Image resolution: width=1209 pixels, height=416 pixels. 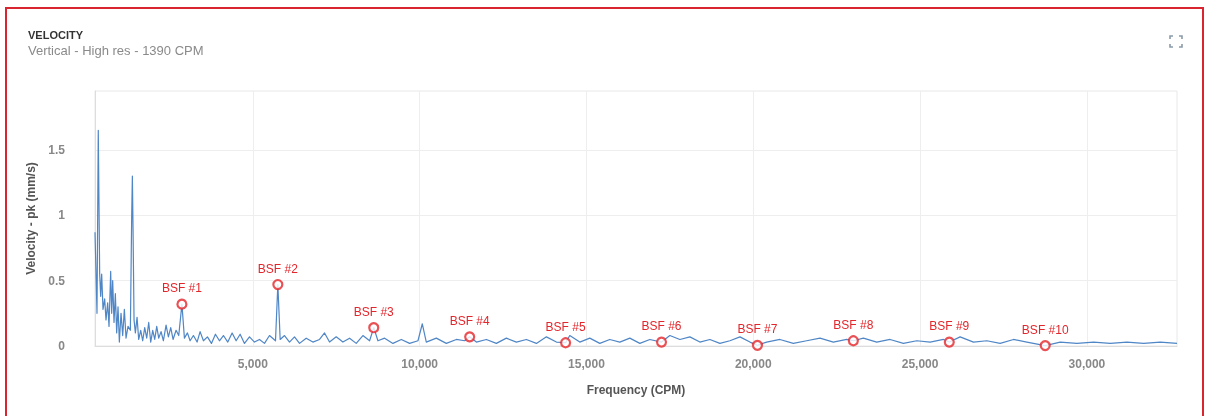 What do you see at coordinates (757, 329) in the screenshot?
I see `annotation: BSF #7` at bounding box center [757, 329].